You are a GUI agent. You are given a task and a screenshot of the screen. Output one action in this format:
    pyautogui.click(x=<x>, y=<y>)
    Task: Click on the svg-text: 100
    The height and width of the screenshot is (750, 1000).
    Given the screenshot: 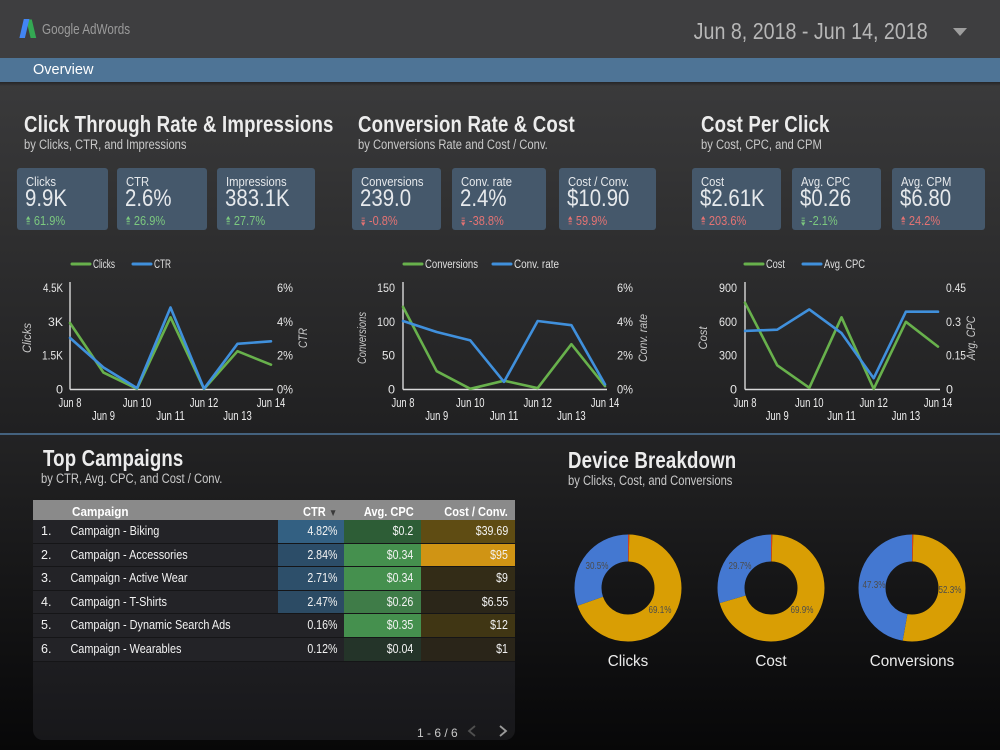 What is the action you would take?
    pyautogui.click(x=386, y=323)
    